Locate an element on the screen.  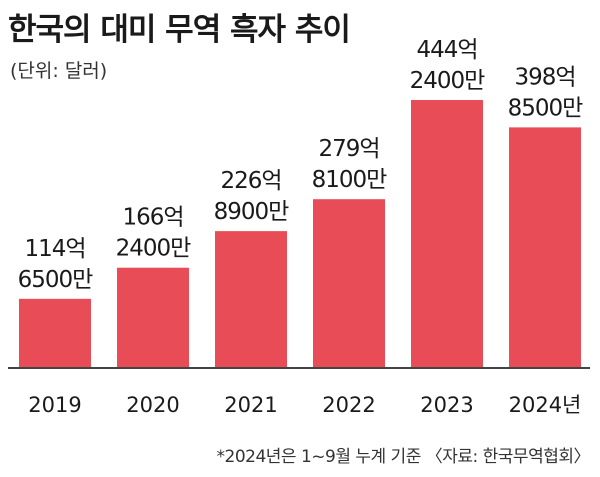
value-label-2019-1: 114억 is located at coordinates (54, 249).